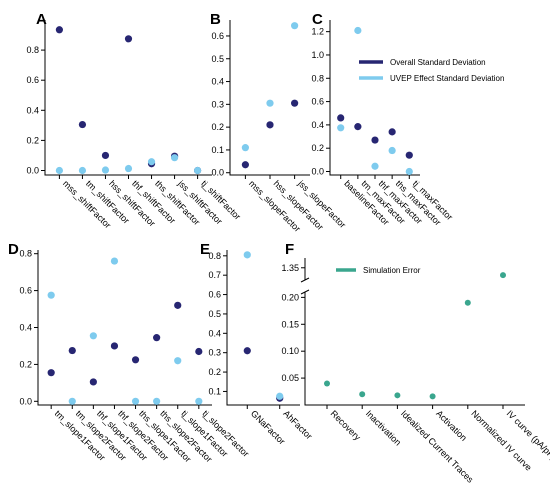 Image resolution: width=550 pixels, height=493 pixels. I want to click on panel-d-axes, so click(124, 328).